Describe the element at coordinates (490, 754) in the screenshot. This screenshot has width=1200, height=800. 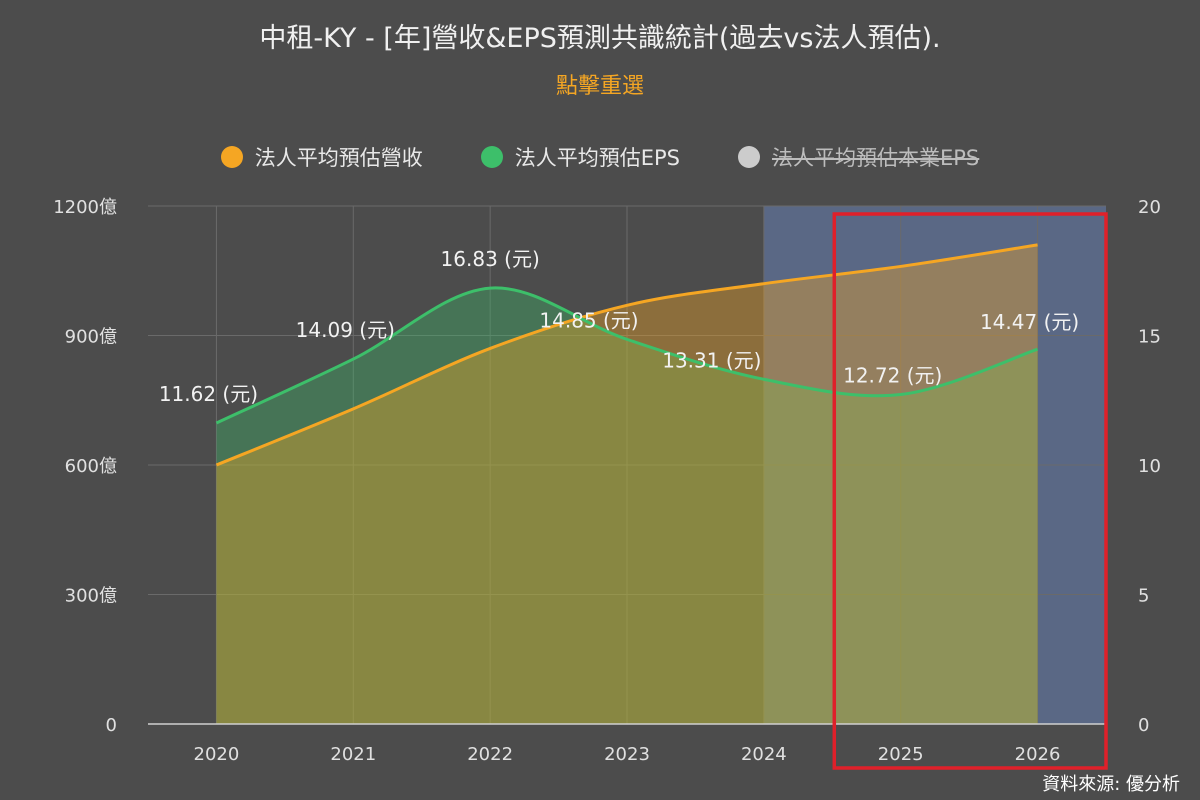
I see `x-tick-label: 2022` at that location.